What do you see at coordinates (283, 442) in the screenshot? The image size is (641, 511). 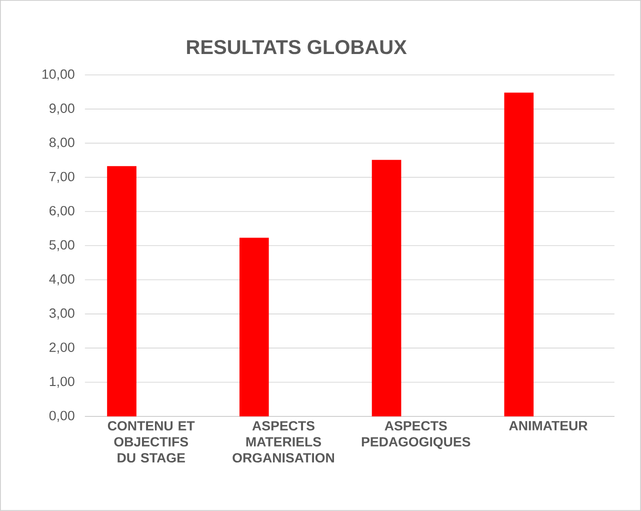 I see `x-tick-label: ASPECTS MATERIELS ORGANISATION` at bounding box center [283, 442].